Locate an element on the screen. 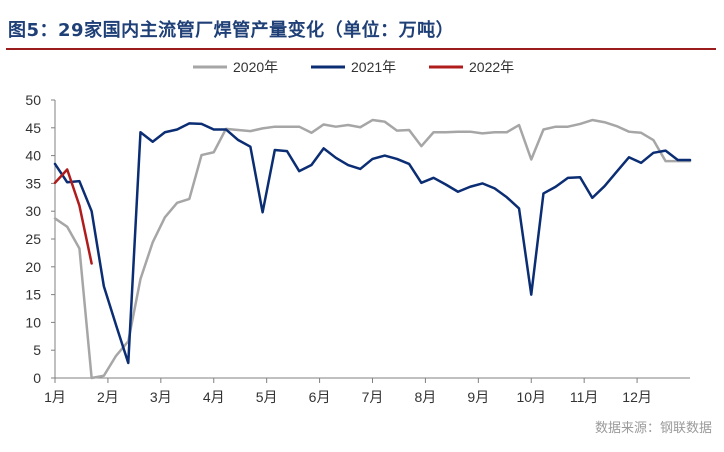 This screenshot has height=452, width=724. x-tick-label: 12月 is located at coordinates (637, 397).